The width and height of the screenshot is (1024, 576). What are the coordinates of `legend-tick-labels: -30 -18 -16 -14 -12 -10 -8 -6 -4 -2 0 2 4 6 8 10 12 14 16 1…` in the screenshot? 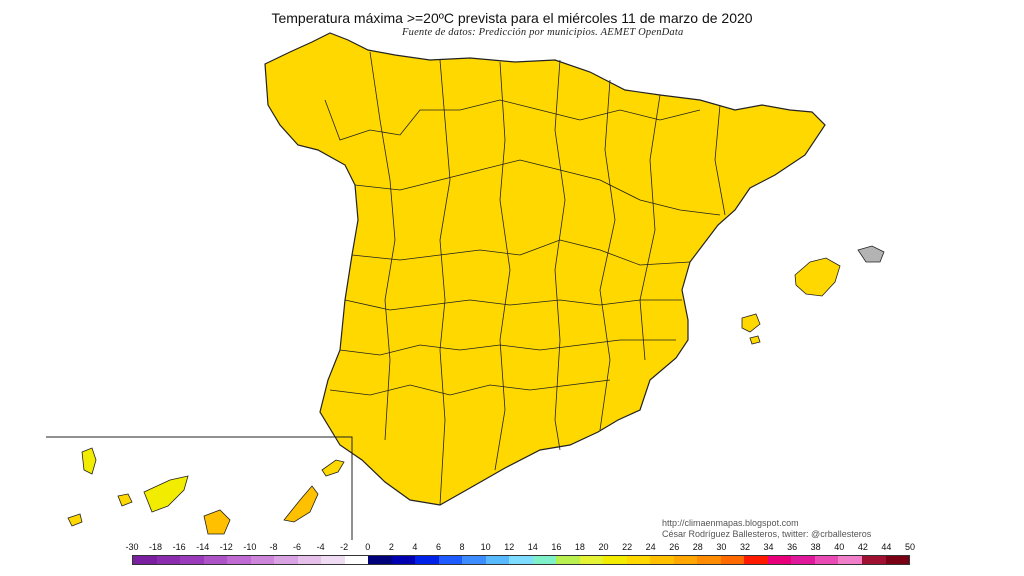 It's located at (520, 548).